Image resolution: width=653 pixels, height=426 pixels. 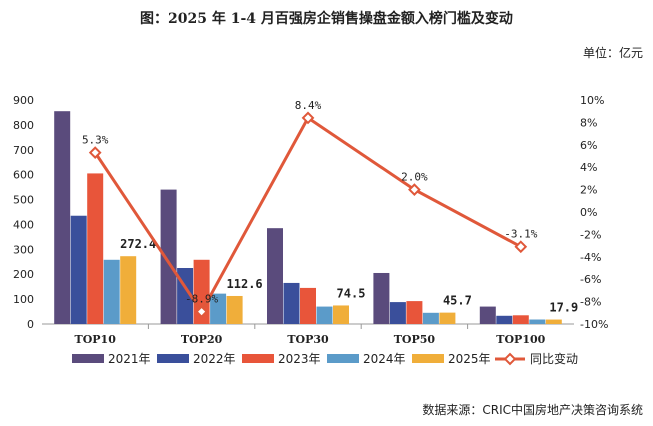 What do you see at coordinates (588, 212) in the screenshot?
I see `y-right-tick-label: 0%` at bounding box center [588, 212].